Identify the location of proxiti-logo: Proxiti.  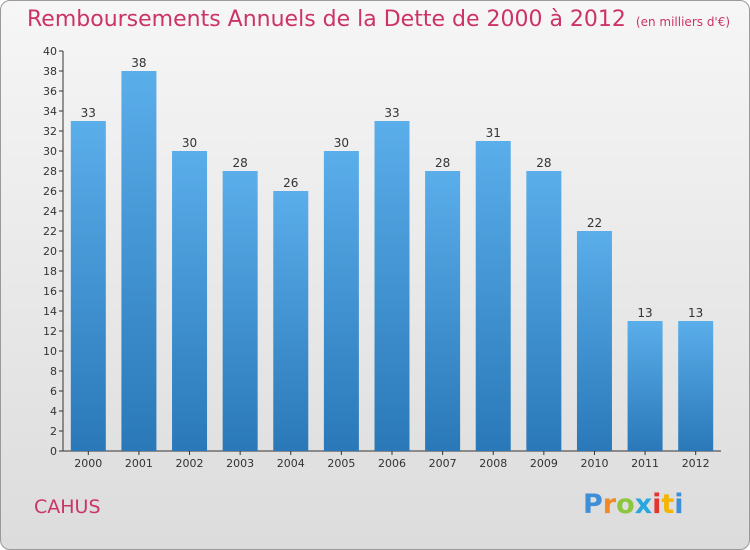
(633, 504).